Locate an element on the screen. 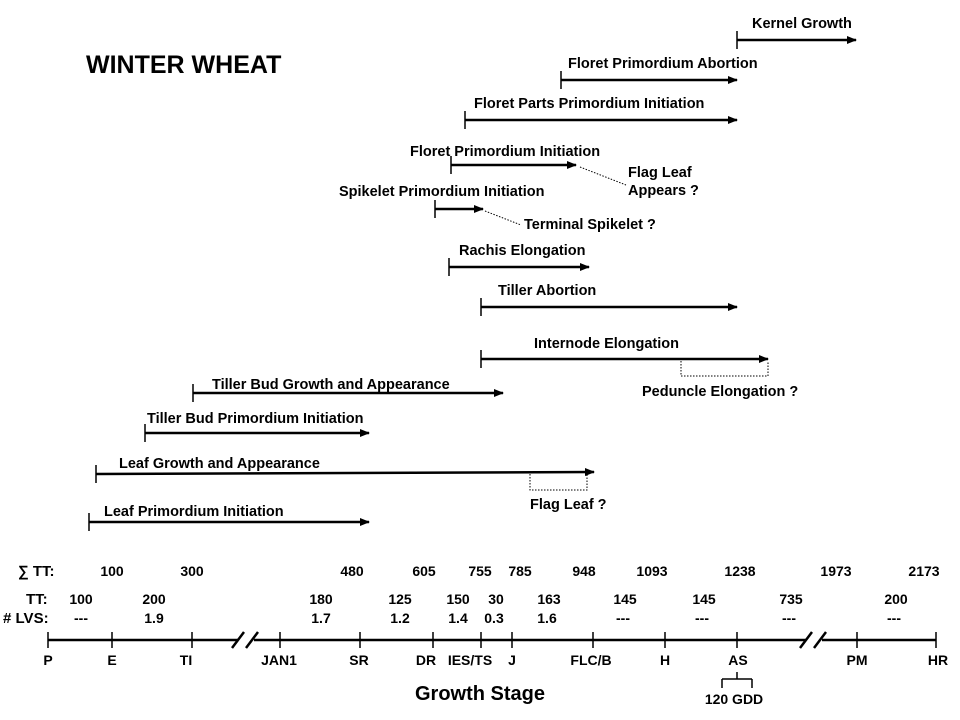 Image resolution: width=960 pixels, height=720 pixels. lvs-value: 1.9 is located at coordinates (154, 618).